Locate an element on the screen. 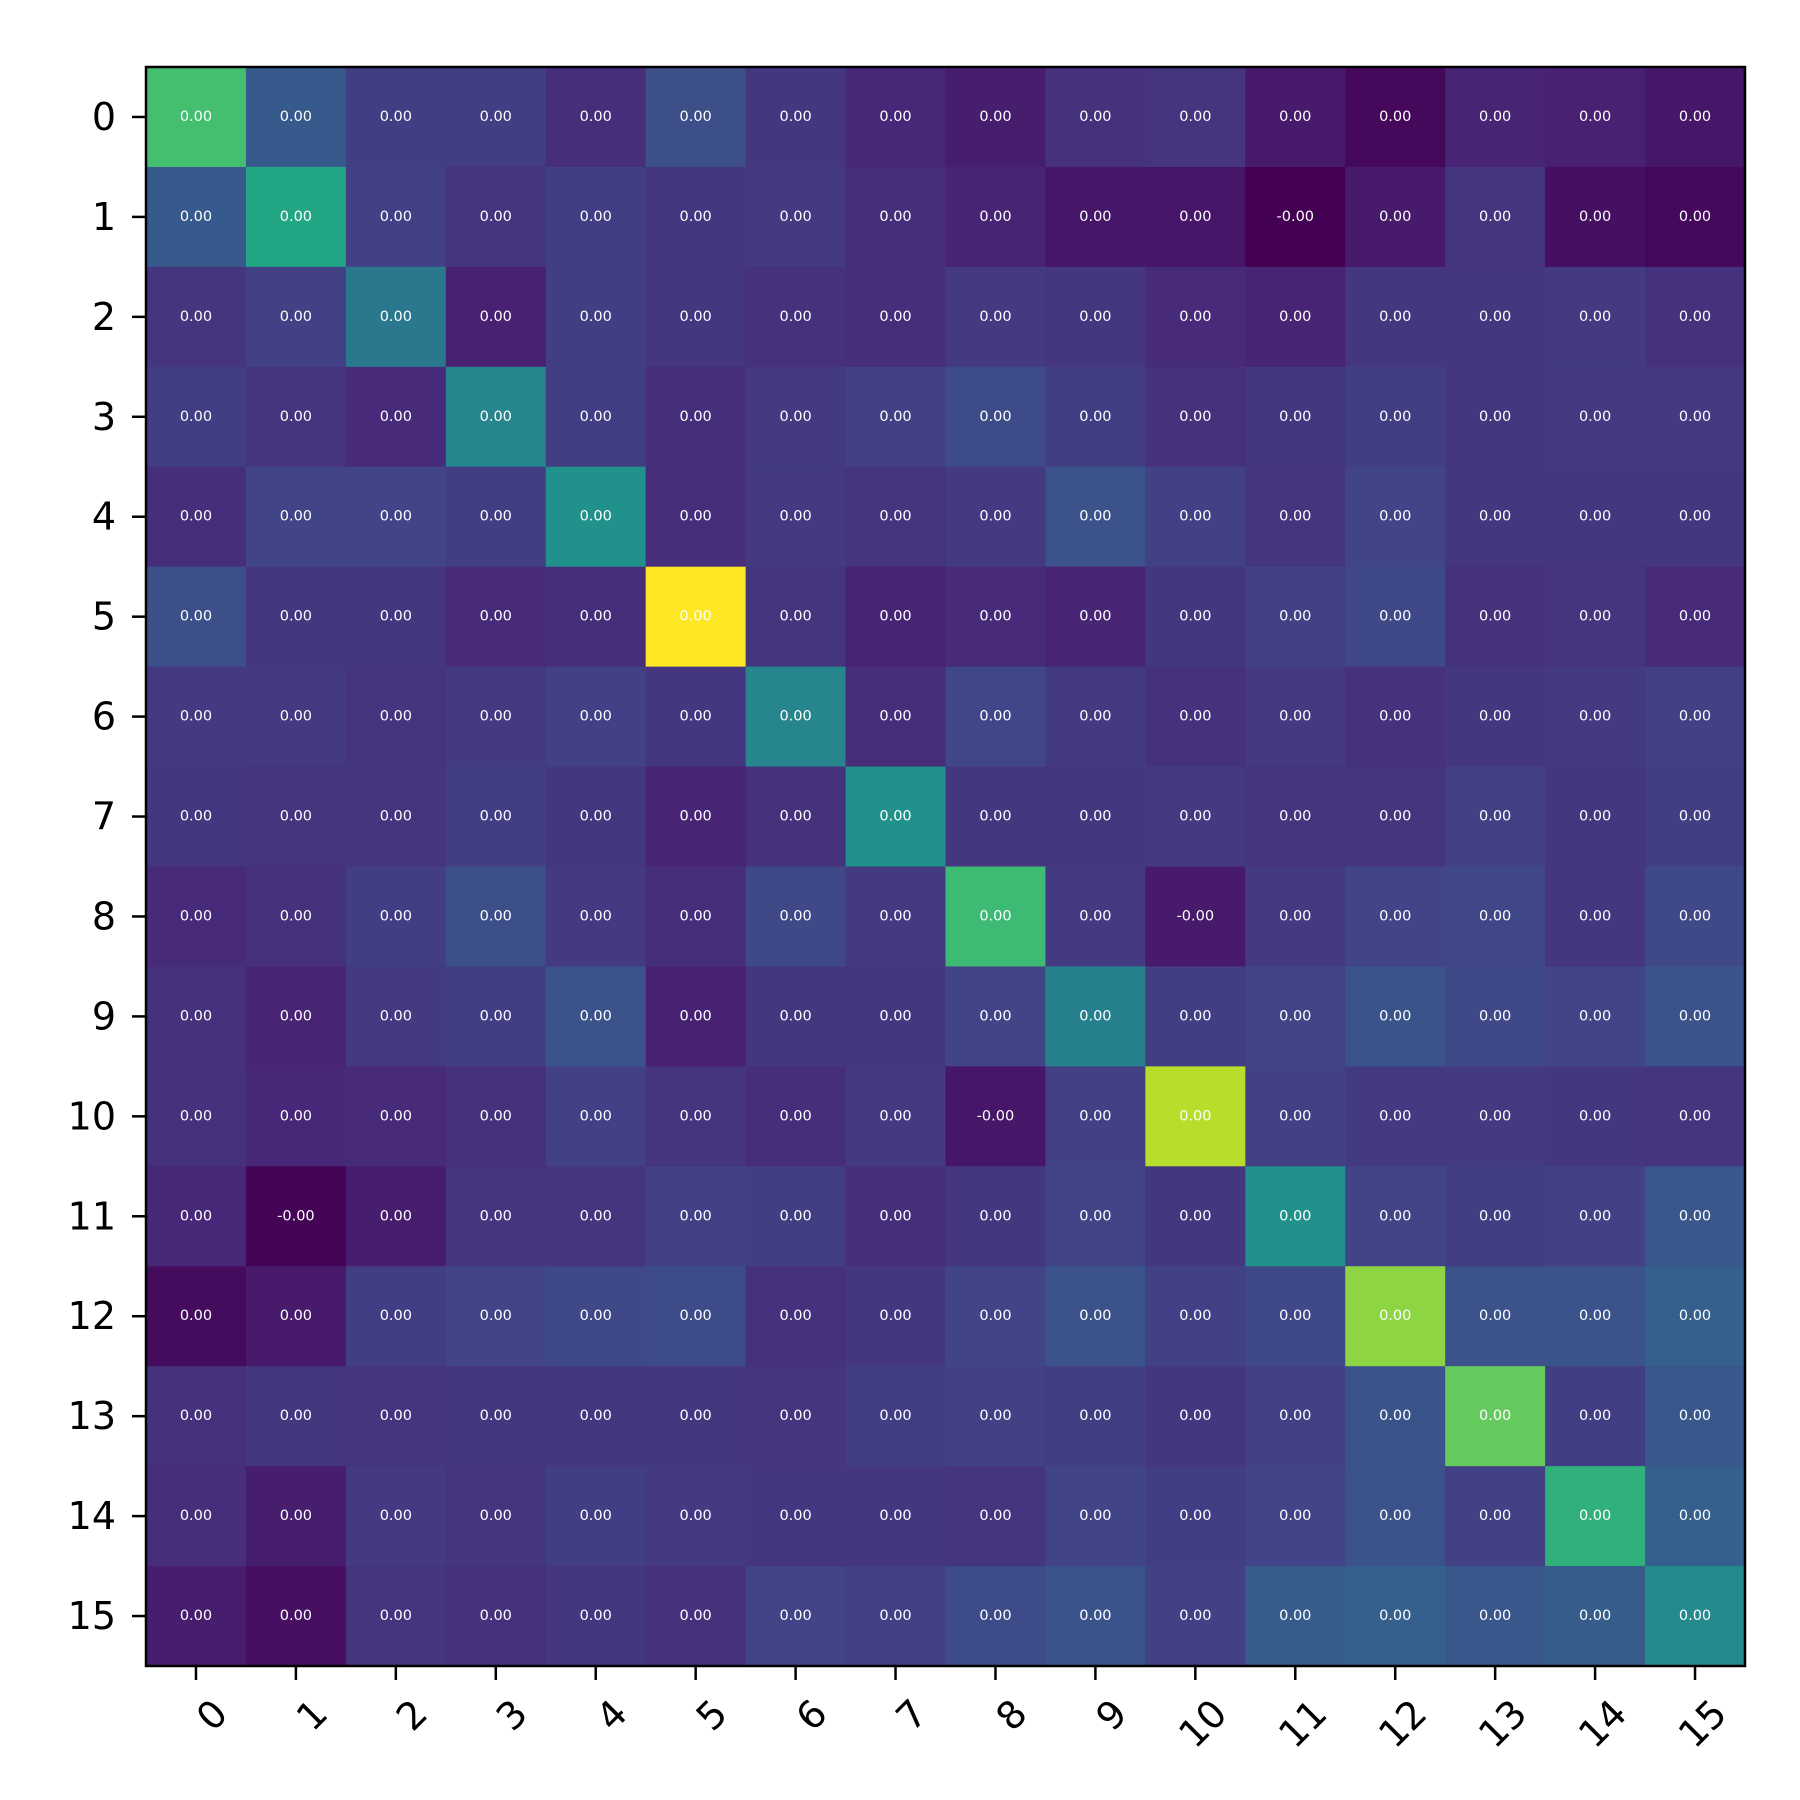 The width and height of the screenshot is (1800, 1800). heatmap-cell-r11-c15 is located at coordinates (1695, 1216).